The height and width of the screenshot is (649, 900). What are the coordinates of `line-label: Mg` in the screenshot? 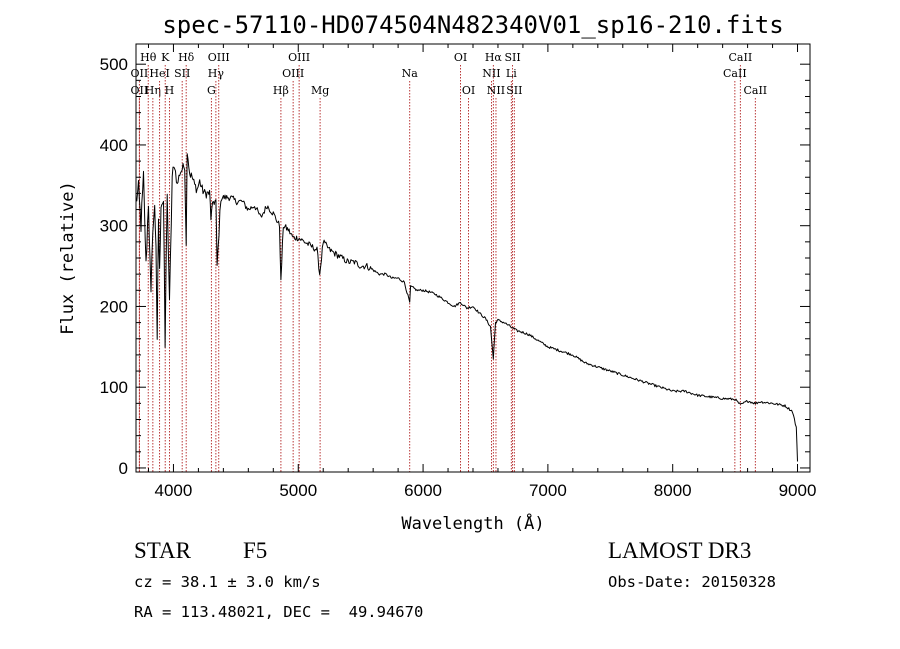 It's located at (320, 90).